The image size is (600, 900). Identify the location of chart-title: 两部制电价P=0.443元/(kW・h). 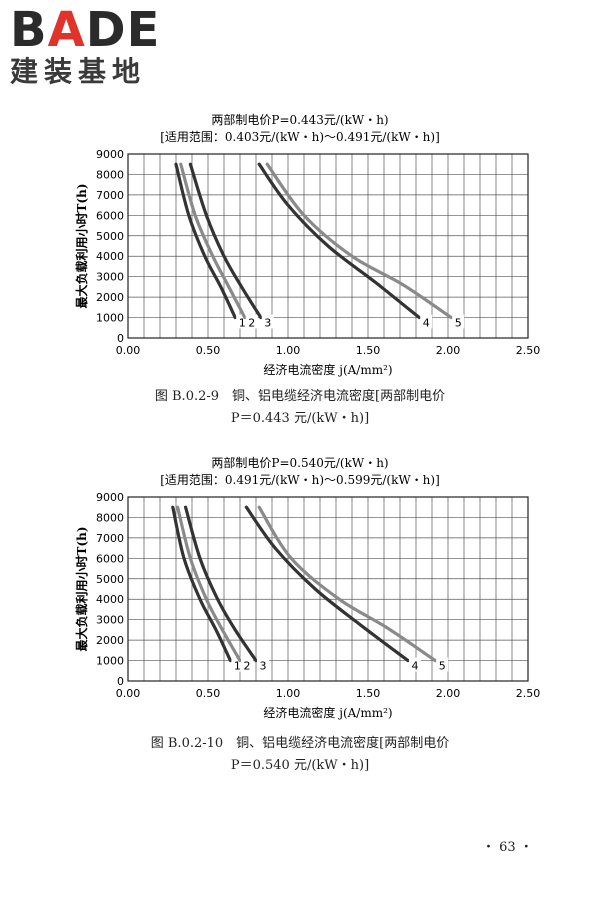
(299, 119).